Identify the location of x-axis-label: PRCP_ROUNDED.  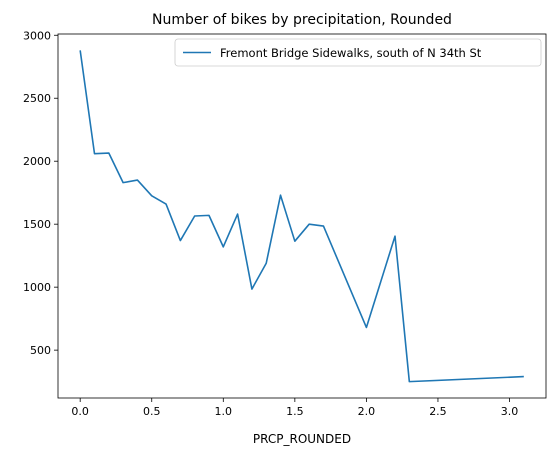
(302, 439).